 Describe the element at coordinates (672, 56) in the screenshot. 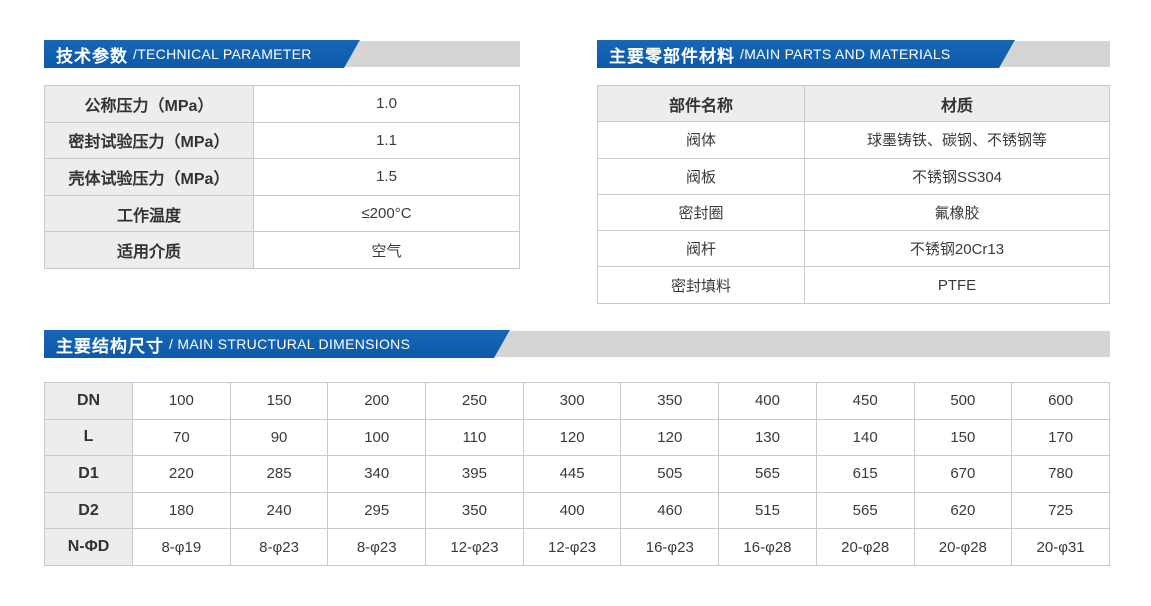

I see `materials-title-zh: 主要零部件材料` at that location.